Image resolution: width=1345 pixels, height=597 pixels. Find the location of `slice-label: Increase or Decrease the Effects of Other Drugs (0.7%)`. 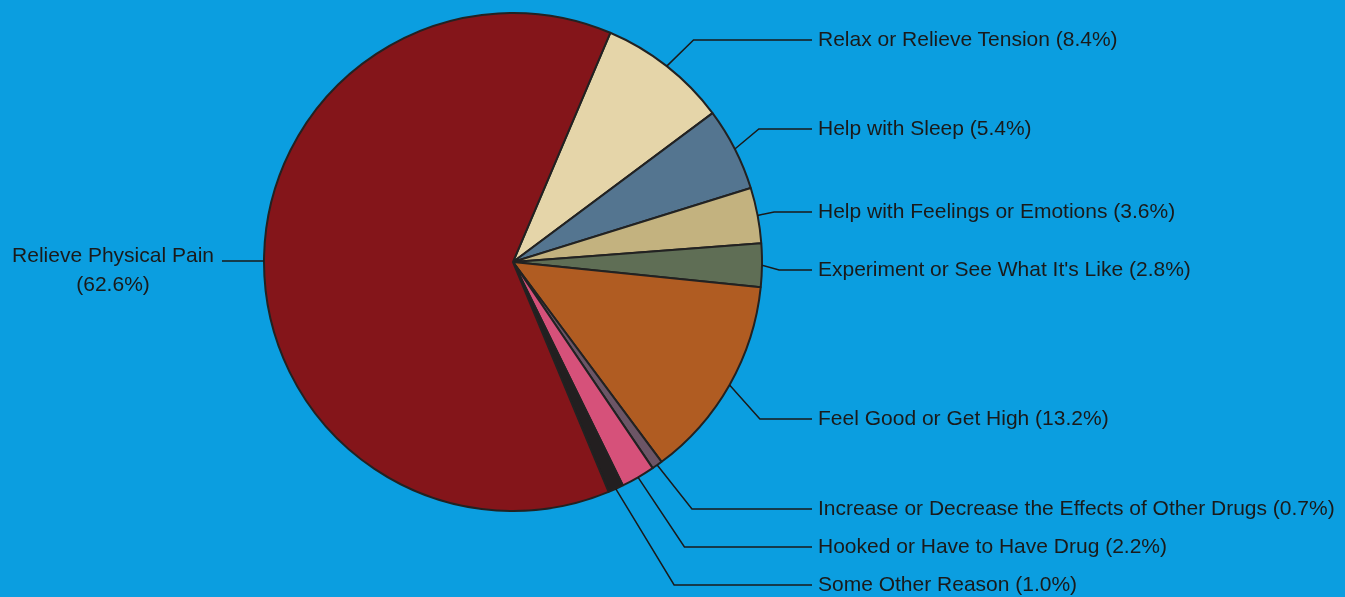

slice-label: Increase or Decrease the Effects of Other Drugs (0.7%) is located at coordinates (1076, 507).